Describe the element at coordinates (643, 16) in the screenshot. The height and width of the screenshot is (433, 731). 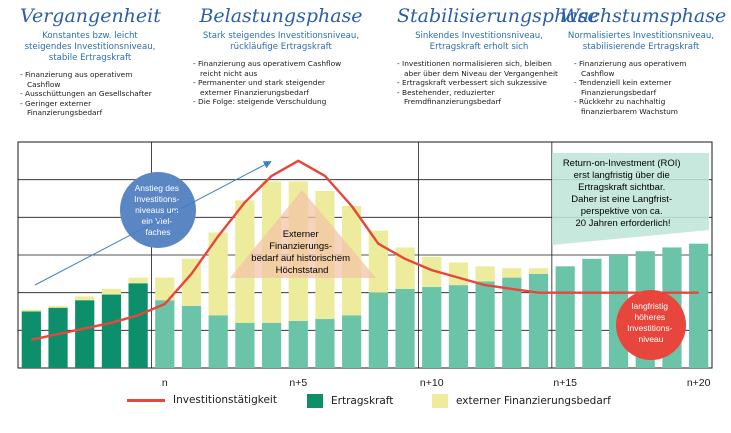
I see `phase-title: Wachstumsphase` at that location.